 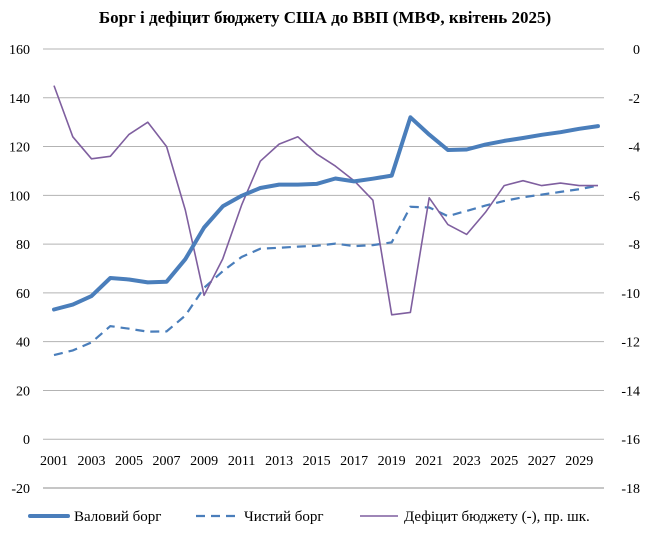 I want to click on x-tick-label: 2015, so click(x=317, y=461).